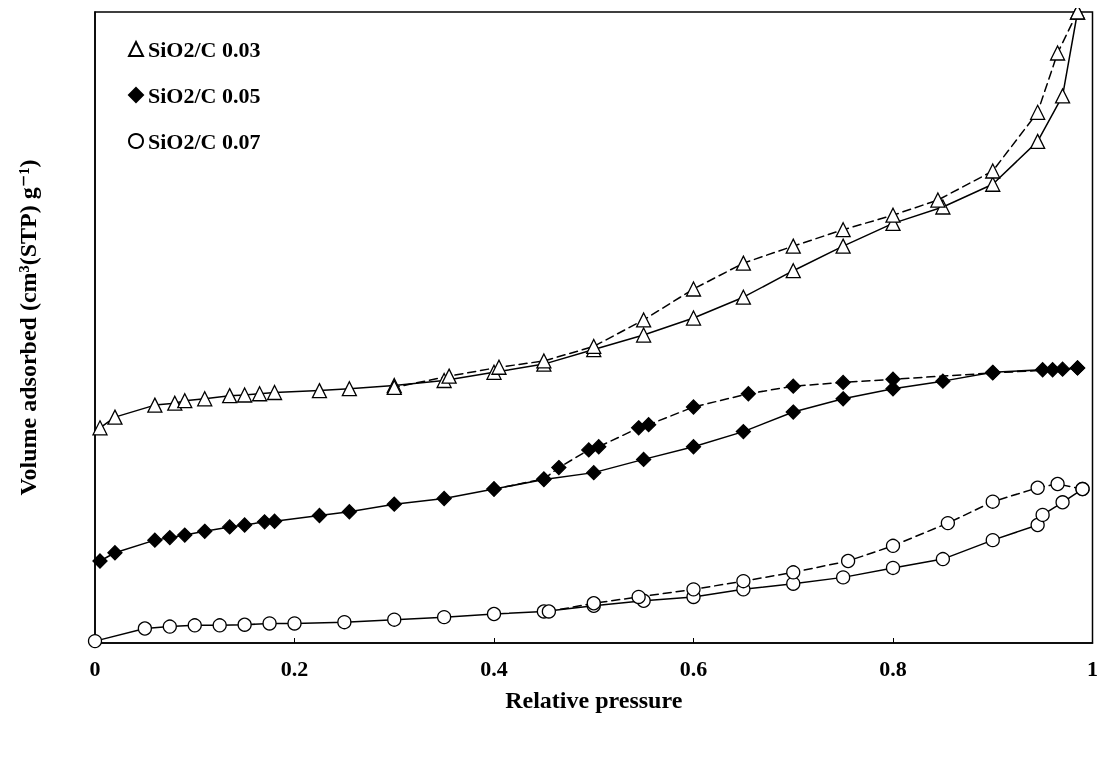 This screenshot has width=1109, height=769. Describe the element at coordinates (893, 668) in the screenshot. I see `x-tick-label: 0.8` at that location.